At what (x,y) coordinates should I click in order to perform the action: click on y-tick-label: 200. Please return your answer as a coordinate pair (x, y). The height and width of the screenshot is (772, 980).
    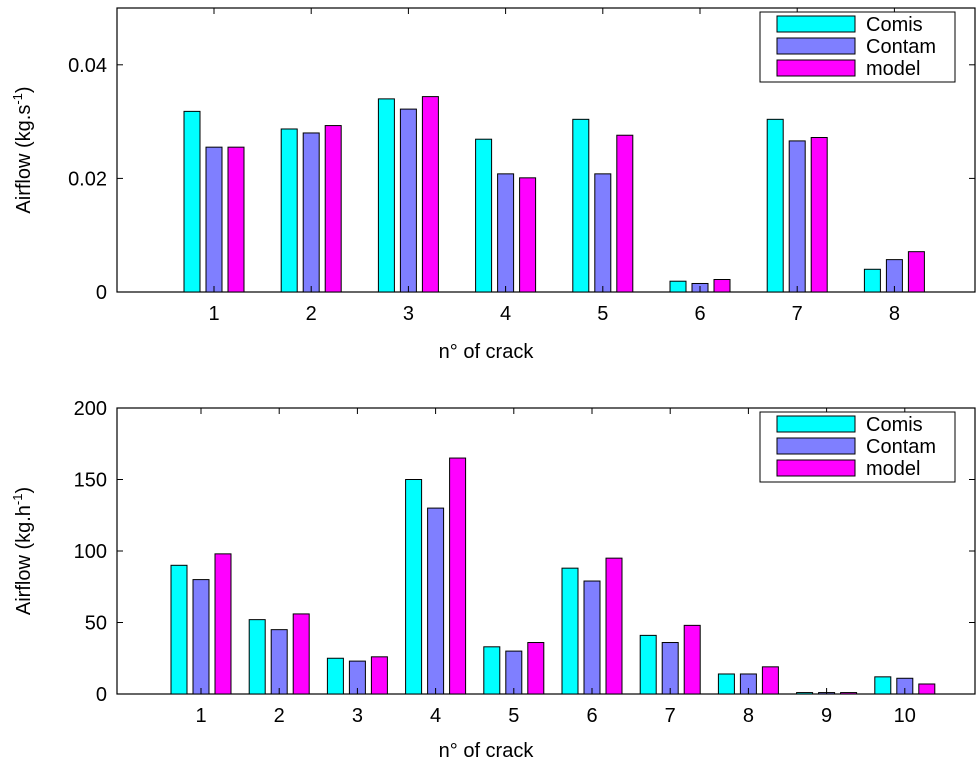
    Looking at the image, I should click on (90, 409).